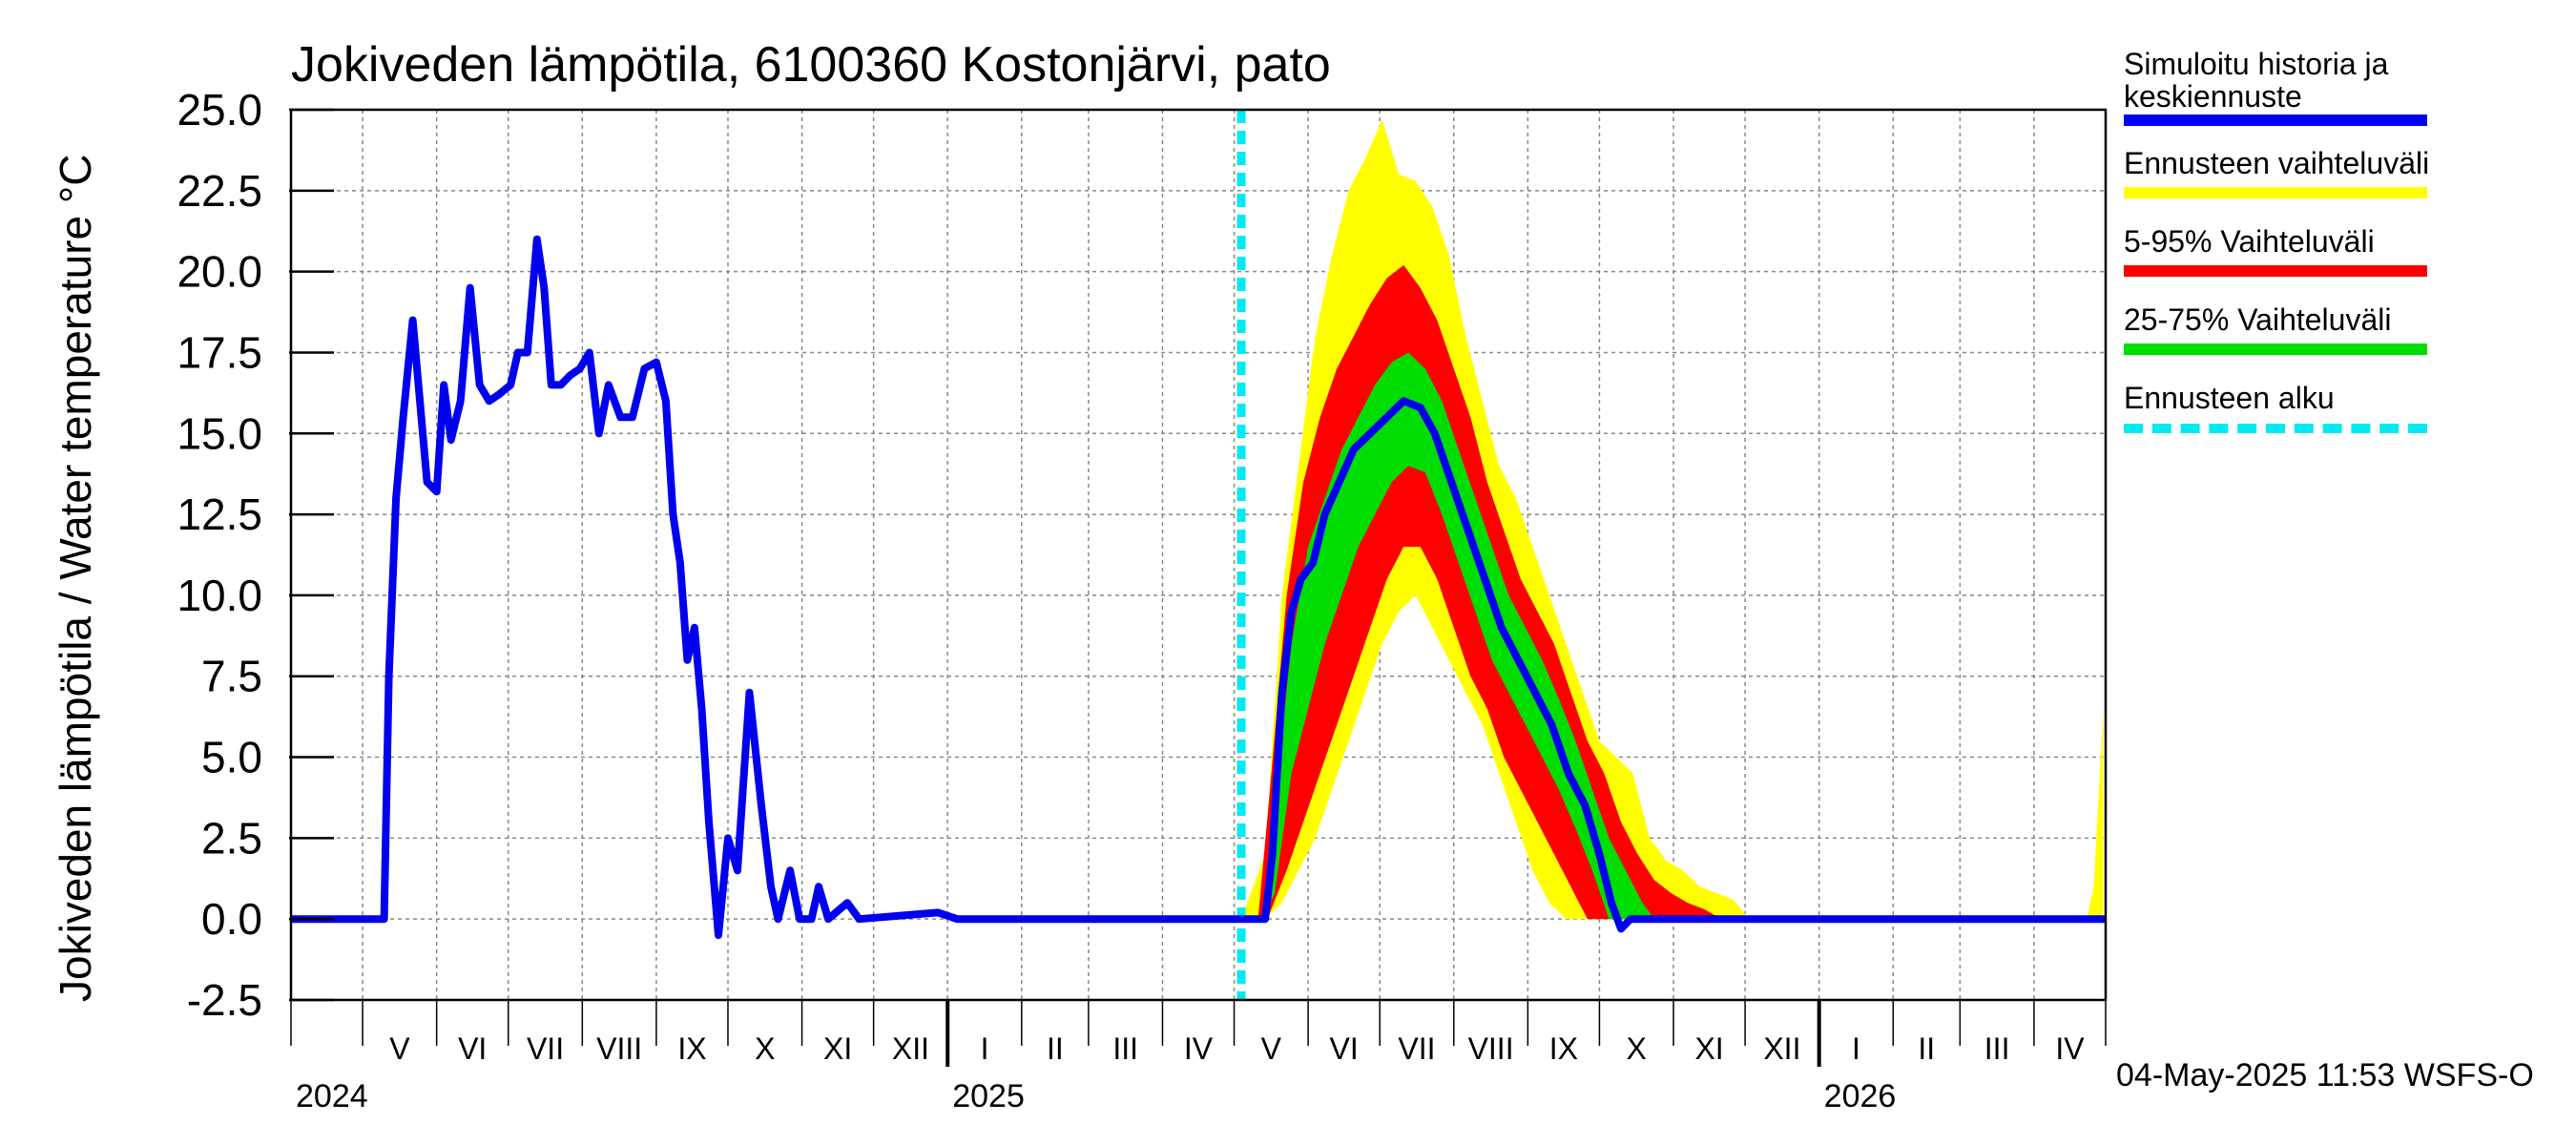 Image resolution: width=2576 pixels, height=1145 pixels. I want to click on legend-item: 5-95% Vaihteluväli, so click(2281, 251).